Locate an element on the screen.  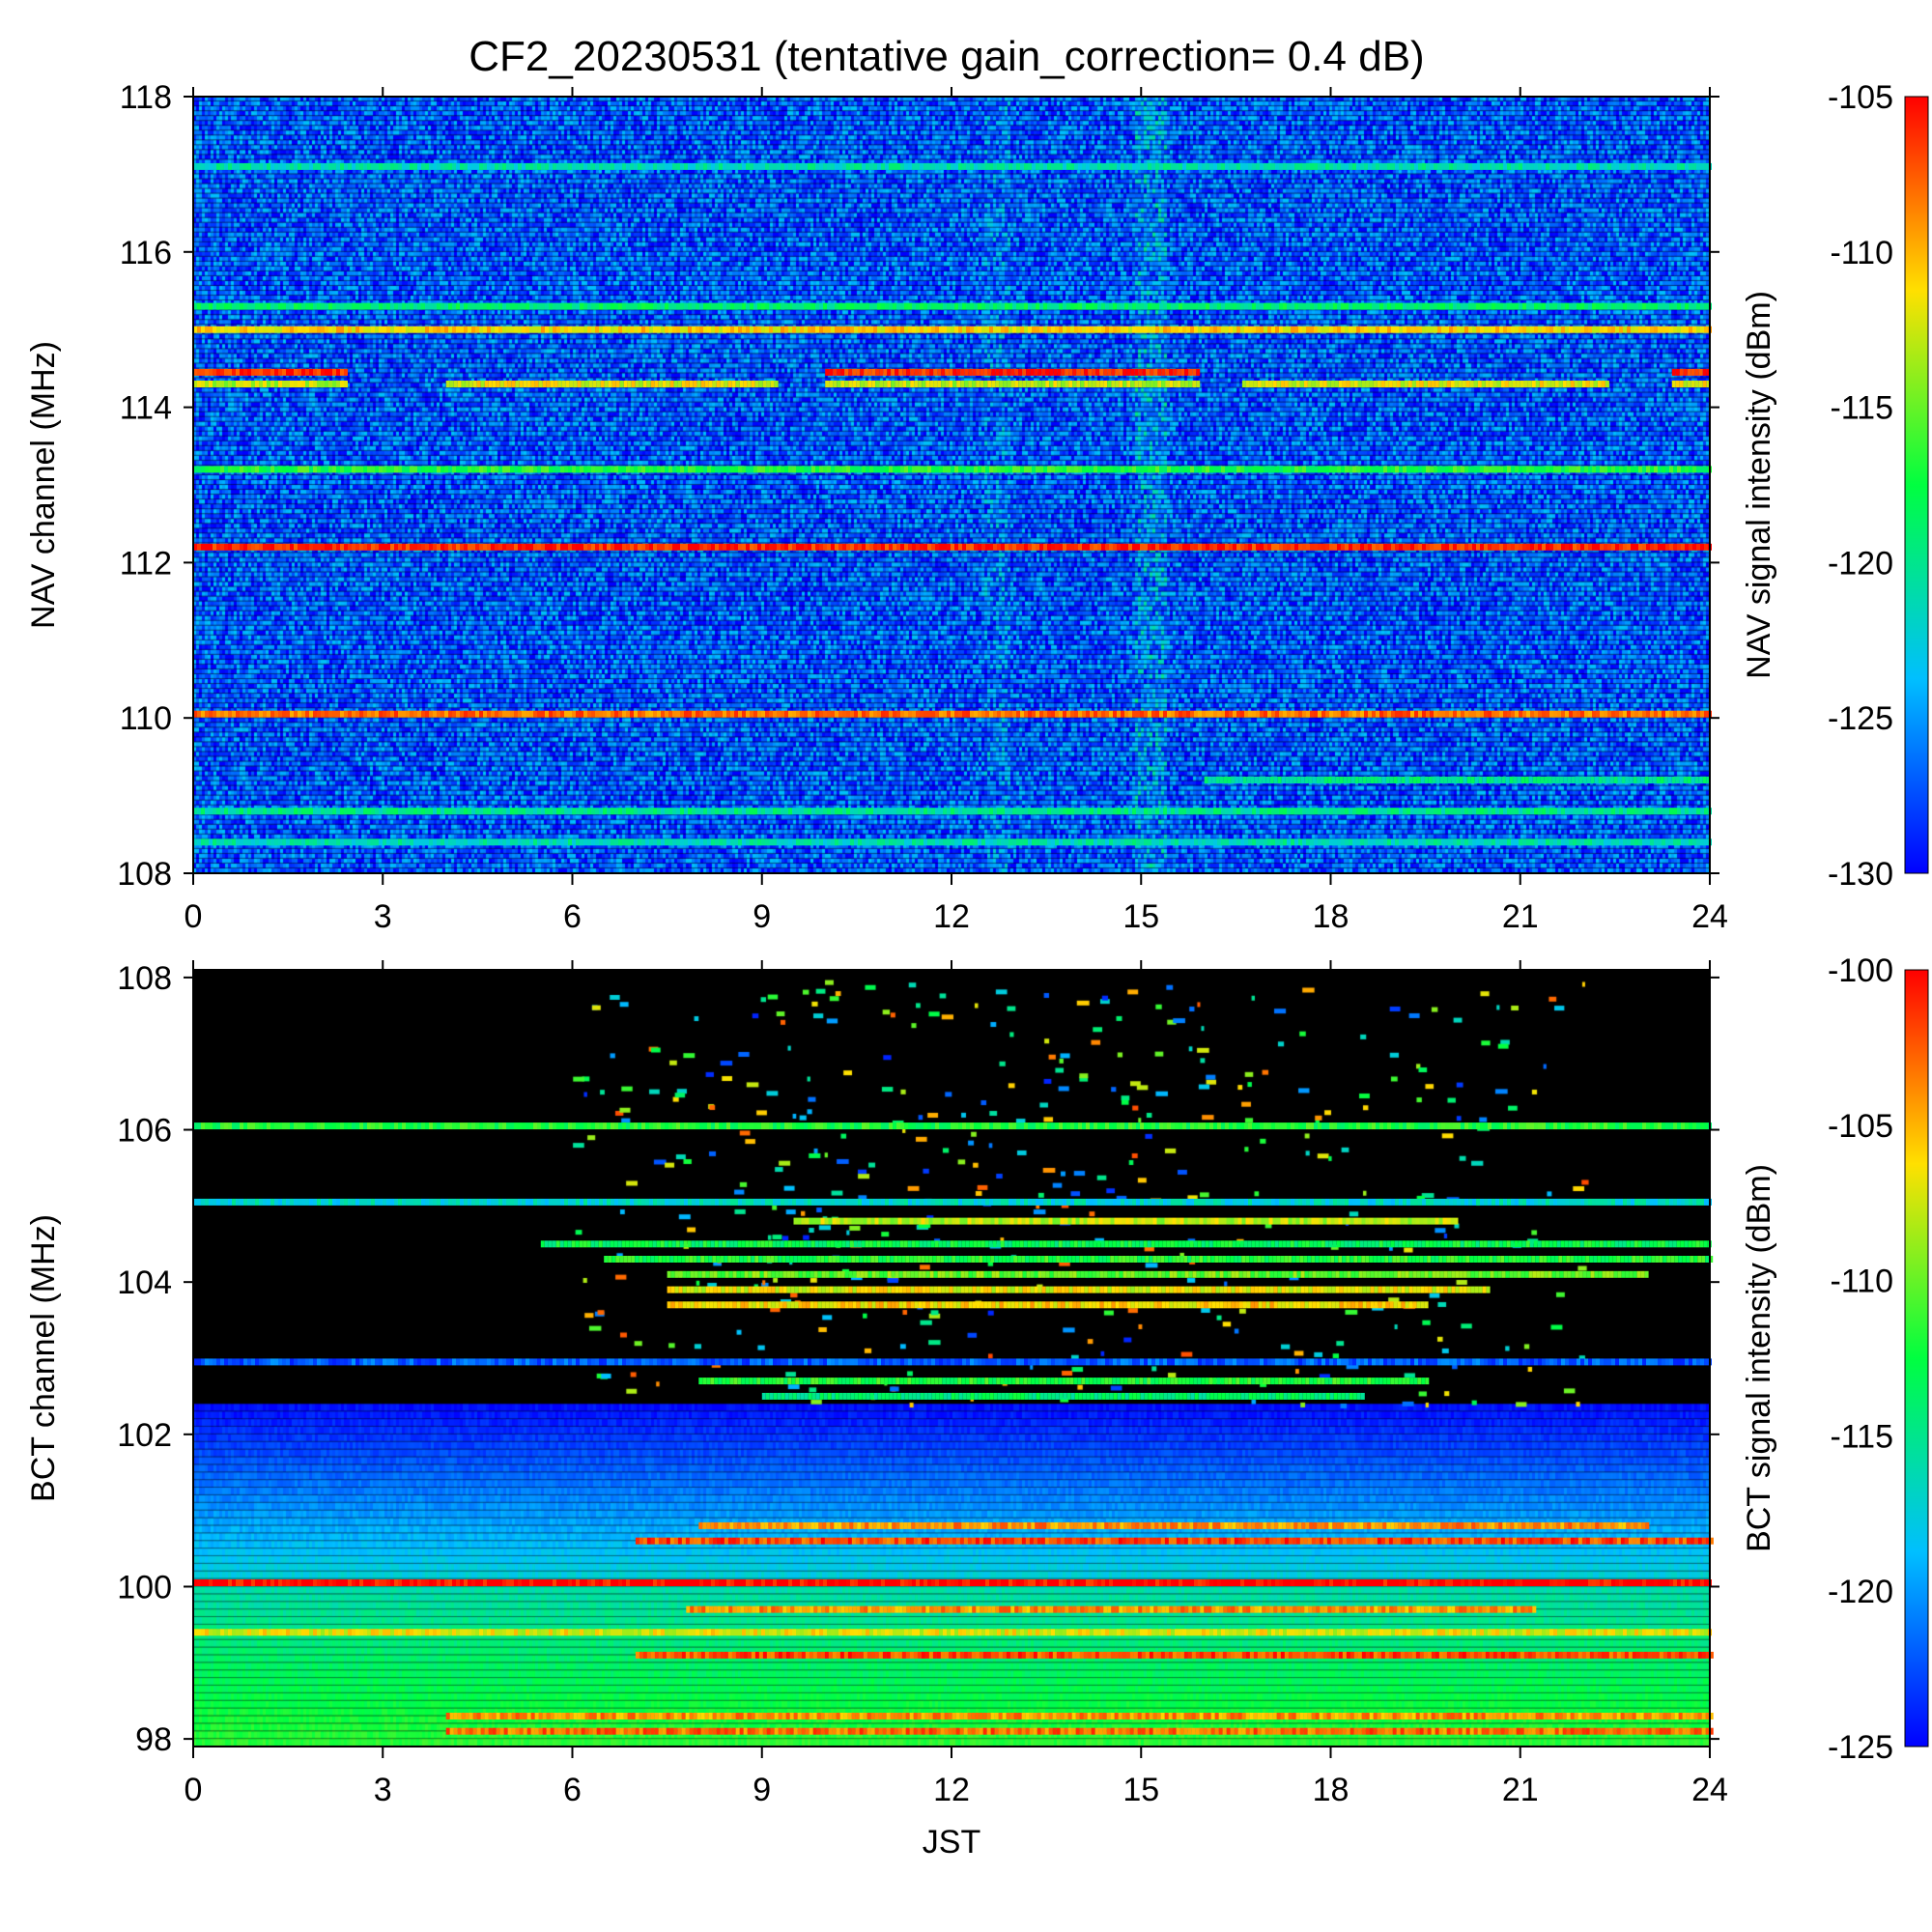
nav-colorbar-tick-label: -125 is located at coordinates (1860, 718).